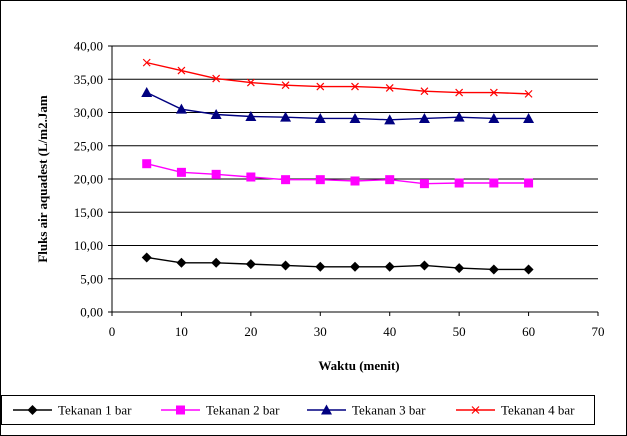 Image resolution: width=627 pixels, height=436 pixels. What do you see at coordinates (88, 46) in the screenshot?
I see `y-tick-label-8: 40,00` at bounding box center [88, 46].